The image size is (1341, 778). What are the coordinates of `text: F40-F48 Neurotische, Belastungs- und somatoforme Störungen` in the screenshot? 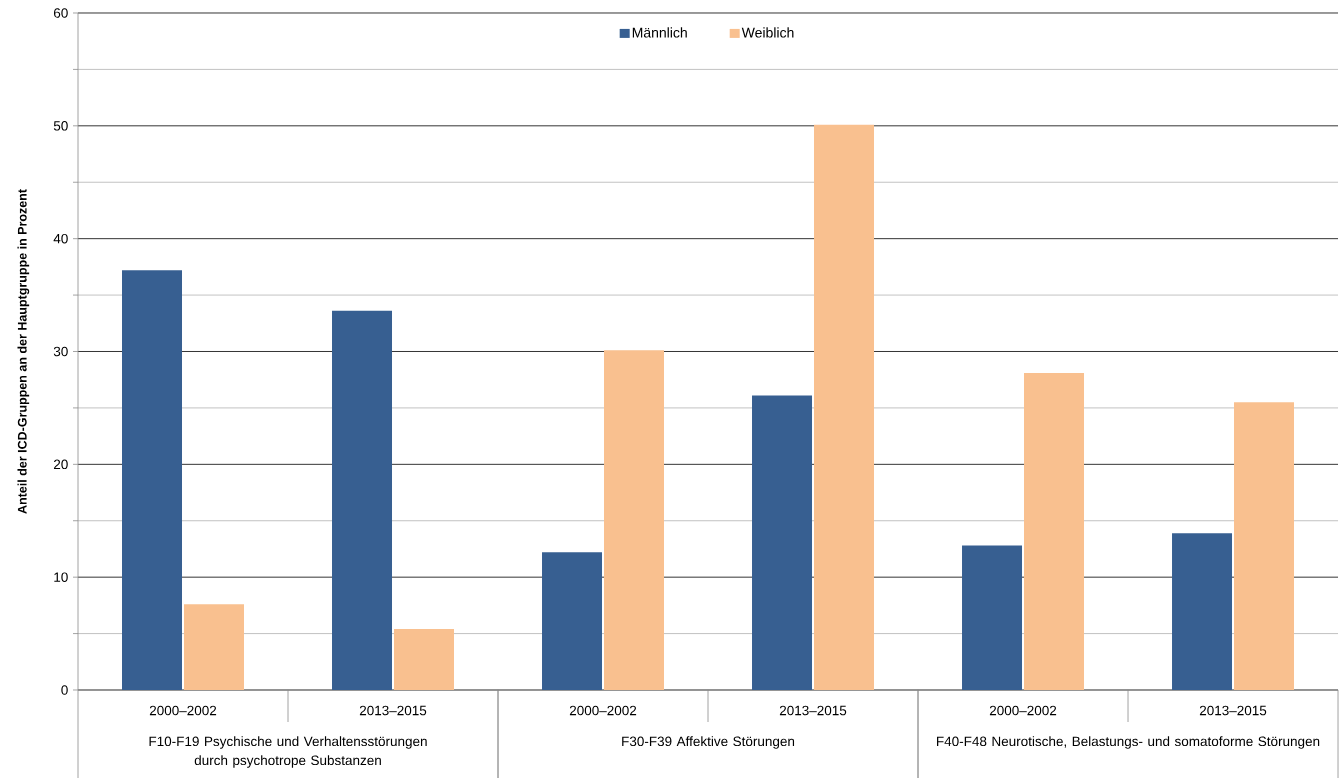 It's located at (1128, 742).